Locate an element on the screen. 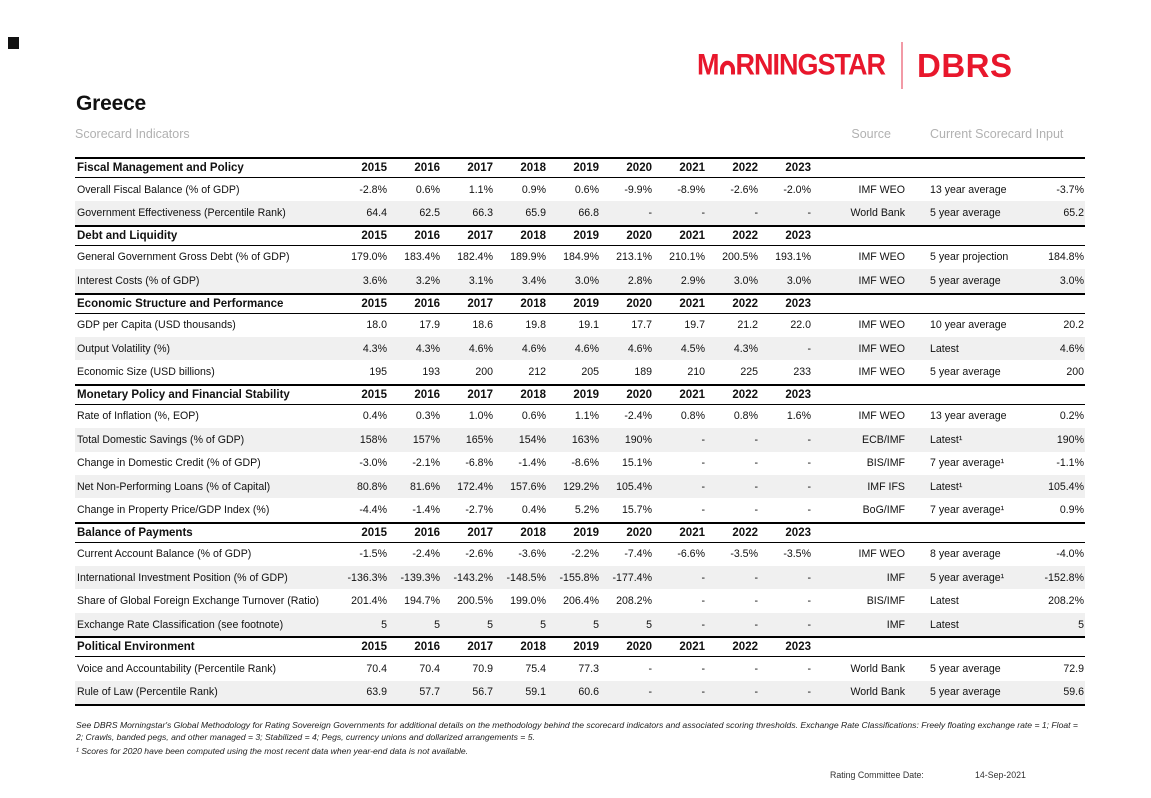 This screenshot has height=798, width=1151. year-value: 1.6% is located at coordinates (798, 416).